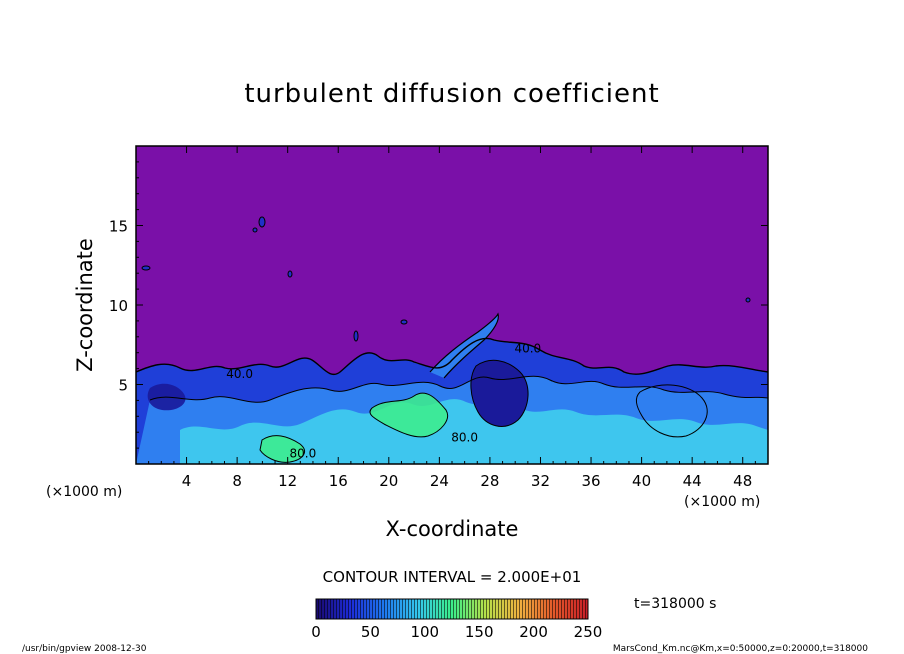 Image resolution: width=904 pixels, height=654 pixels. Describe the element at coordinates (456, 632) in the screenshot. I see `colorbar-ticks: 0 50 100 150 200 250` at that location.